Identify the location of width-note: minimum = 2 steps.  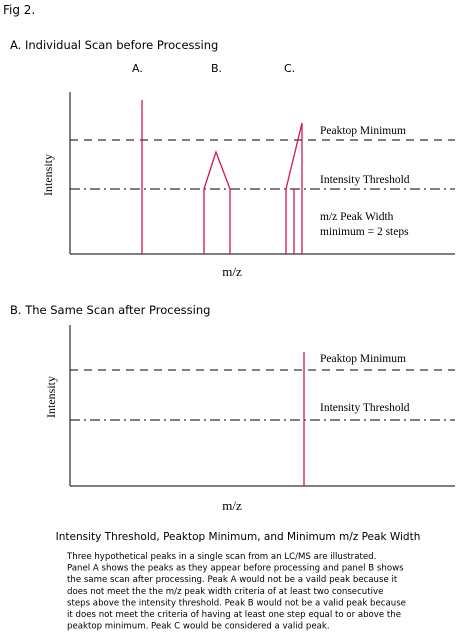
(364, 232).